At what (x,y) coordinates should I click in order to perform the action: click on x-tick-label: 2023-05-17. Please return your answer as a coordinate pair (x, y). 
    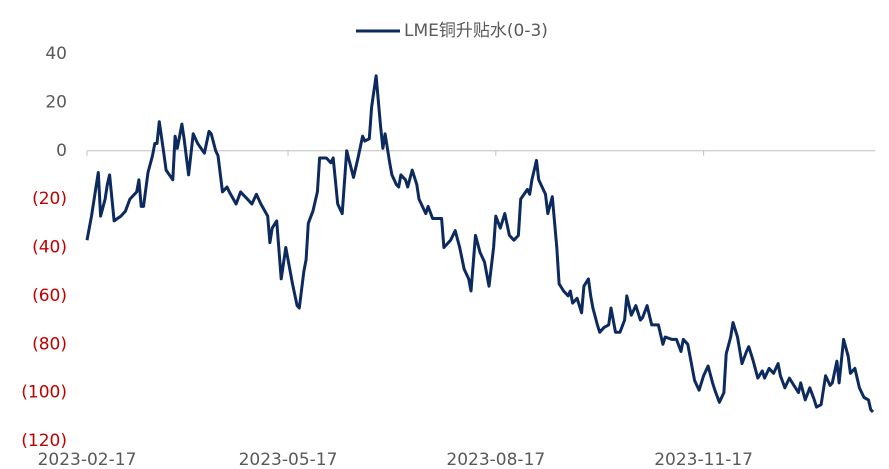
    Looking at the image, I should click on (288, 459).